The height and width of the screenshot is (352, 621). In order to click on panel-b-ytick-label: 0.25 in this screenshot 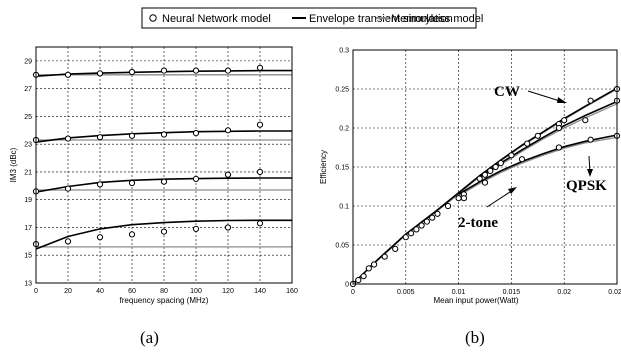, I will do `click(342, 90)`.